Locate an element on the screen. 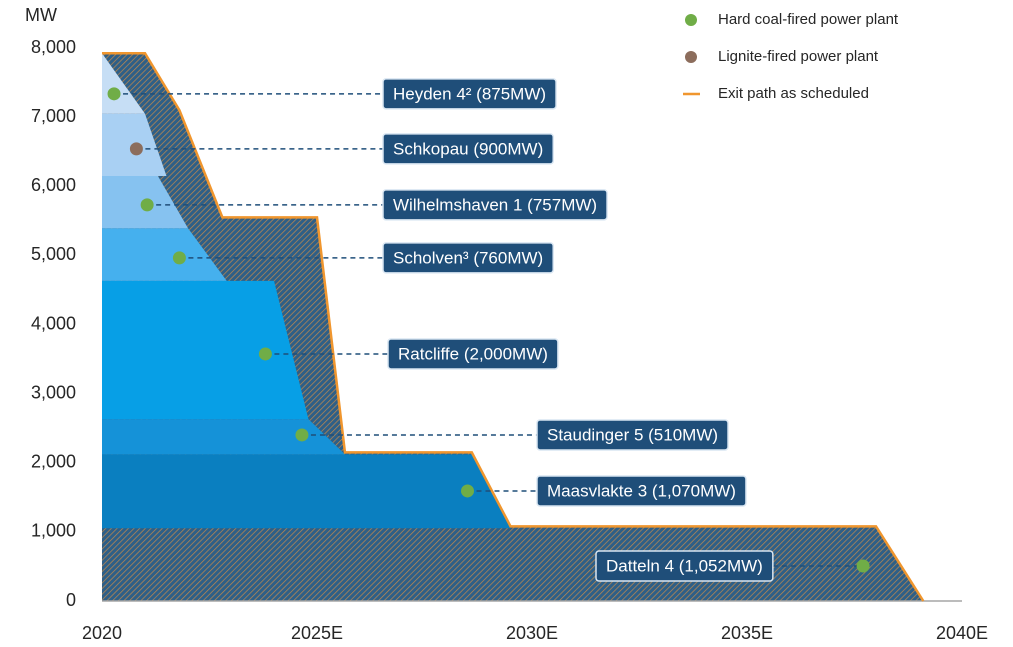 This screenshot has width=1013, height=647. y-tick-label: 6,000 is located at coordinates (53, 185).